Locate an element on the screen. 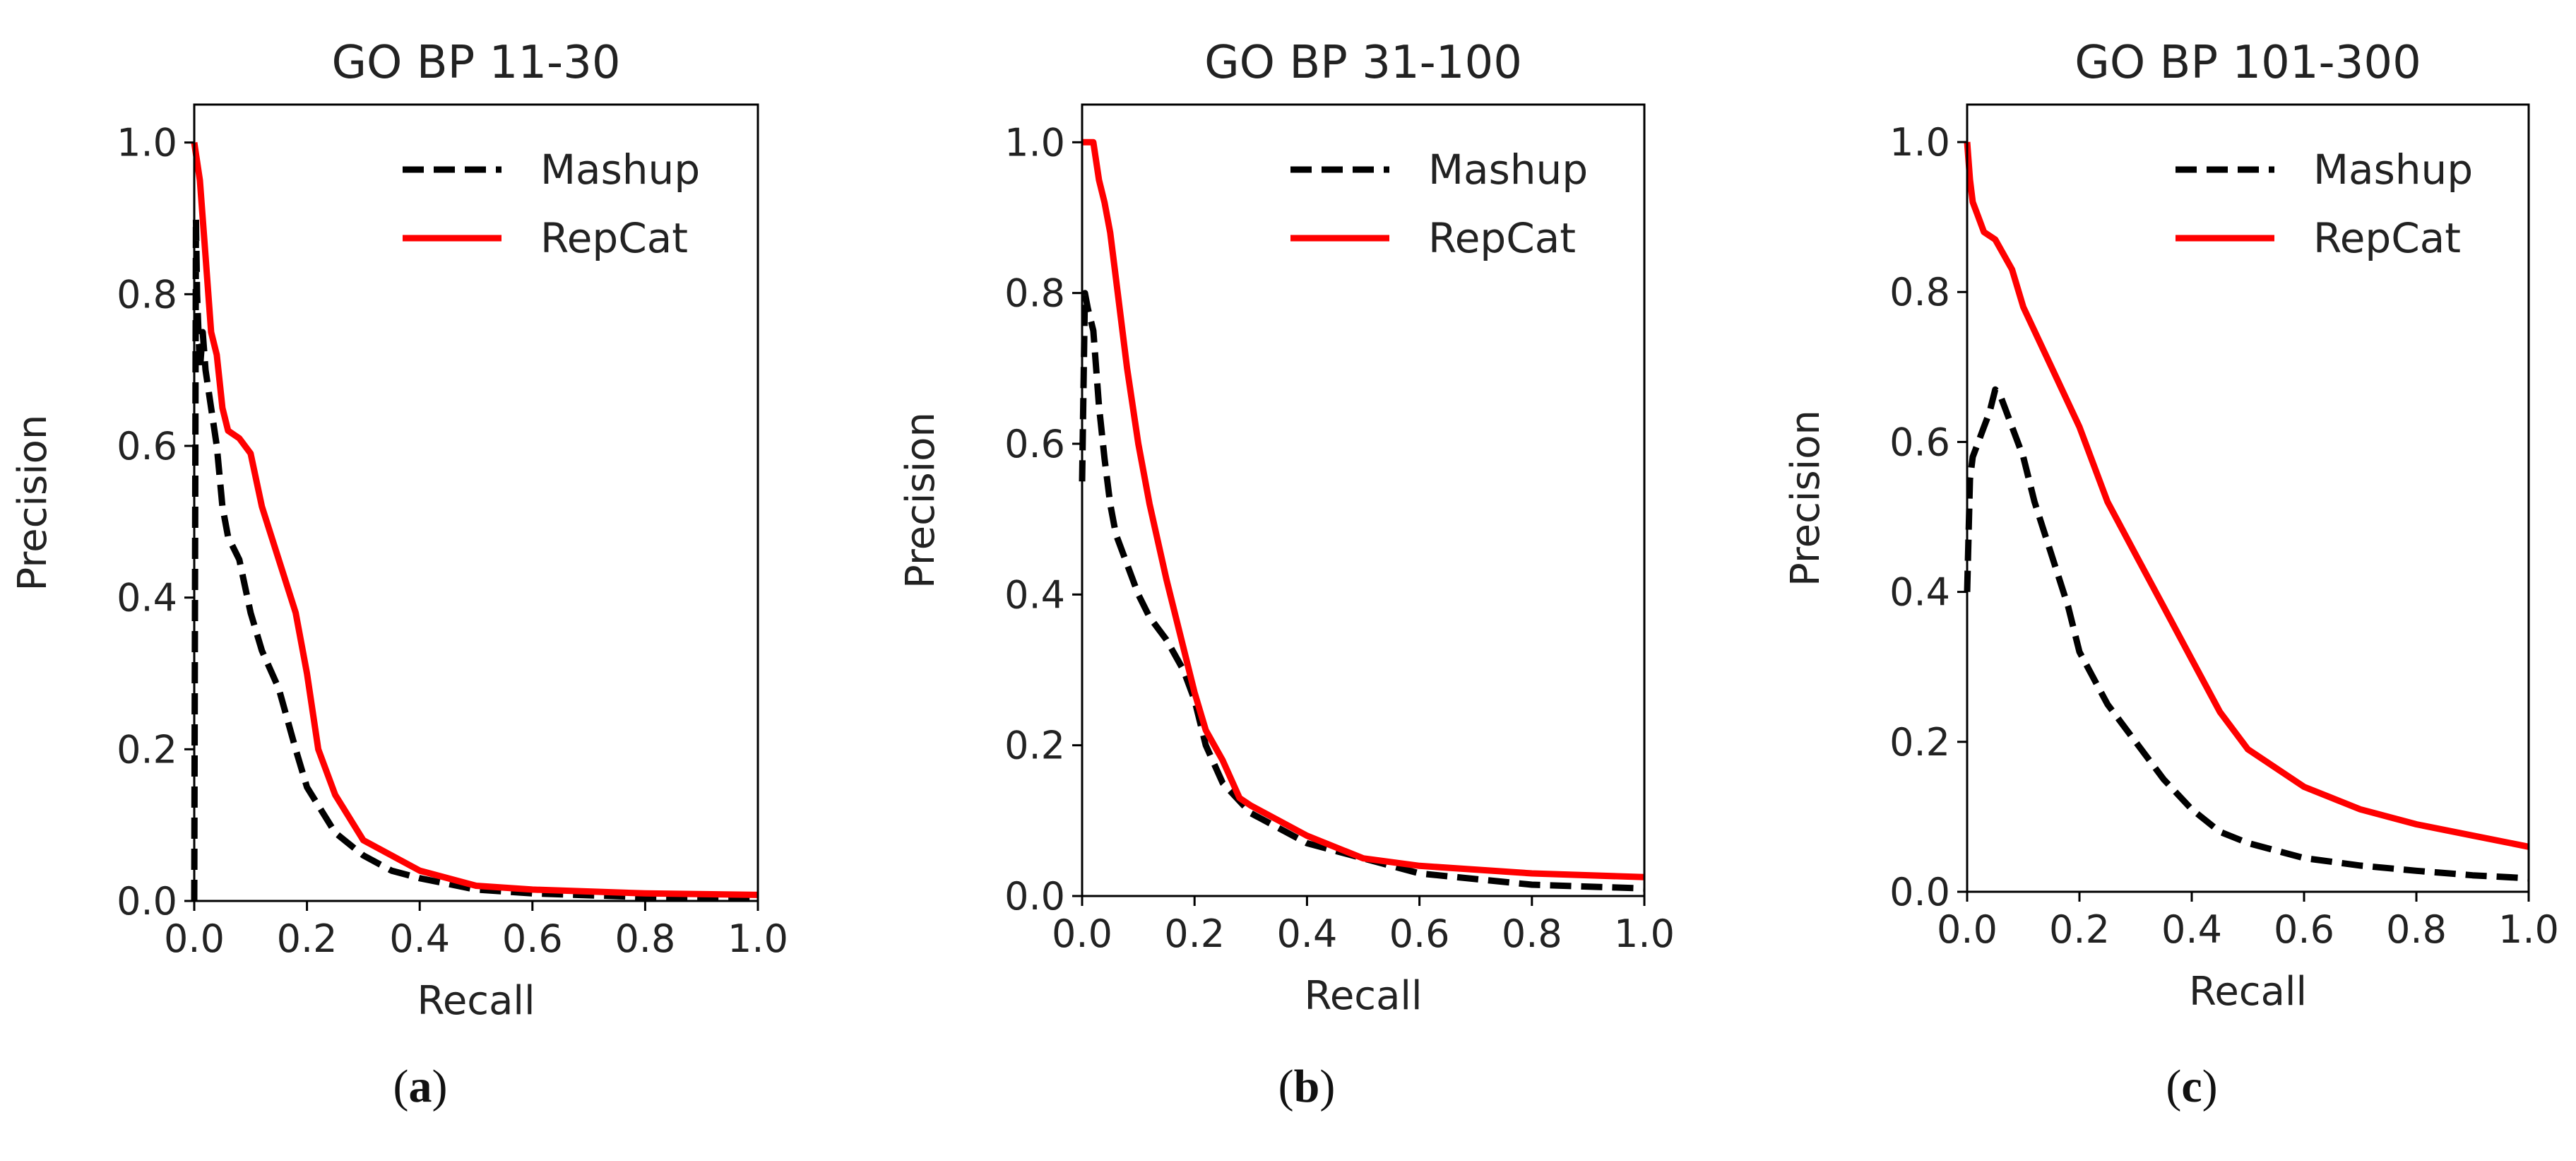 This screenshot has width=2576, height=1161. panel-label-c: (c) is located at coordinates (2192, 1086).